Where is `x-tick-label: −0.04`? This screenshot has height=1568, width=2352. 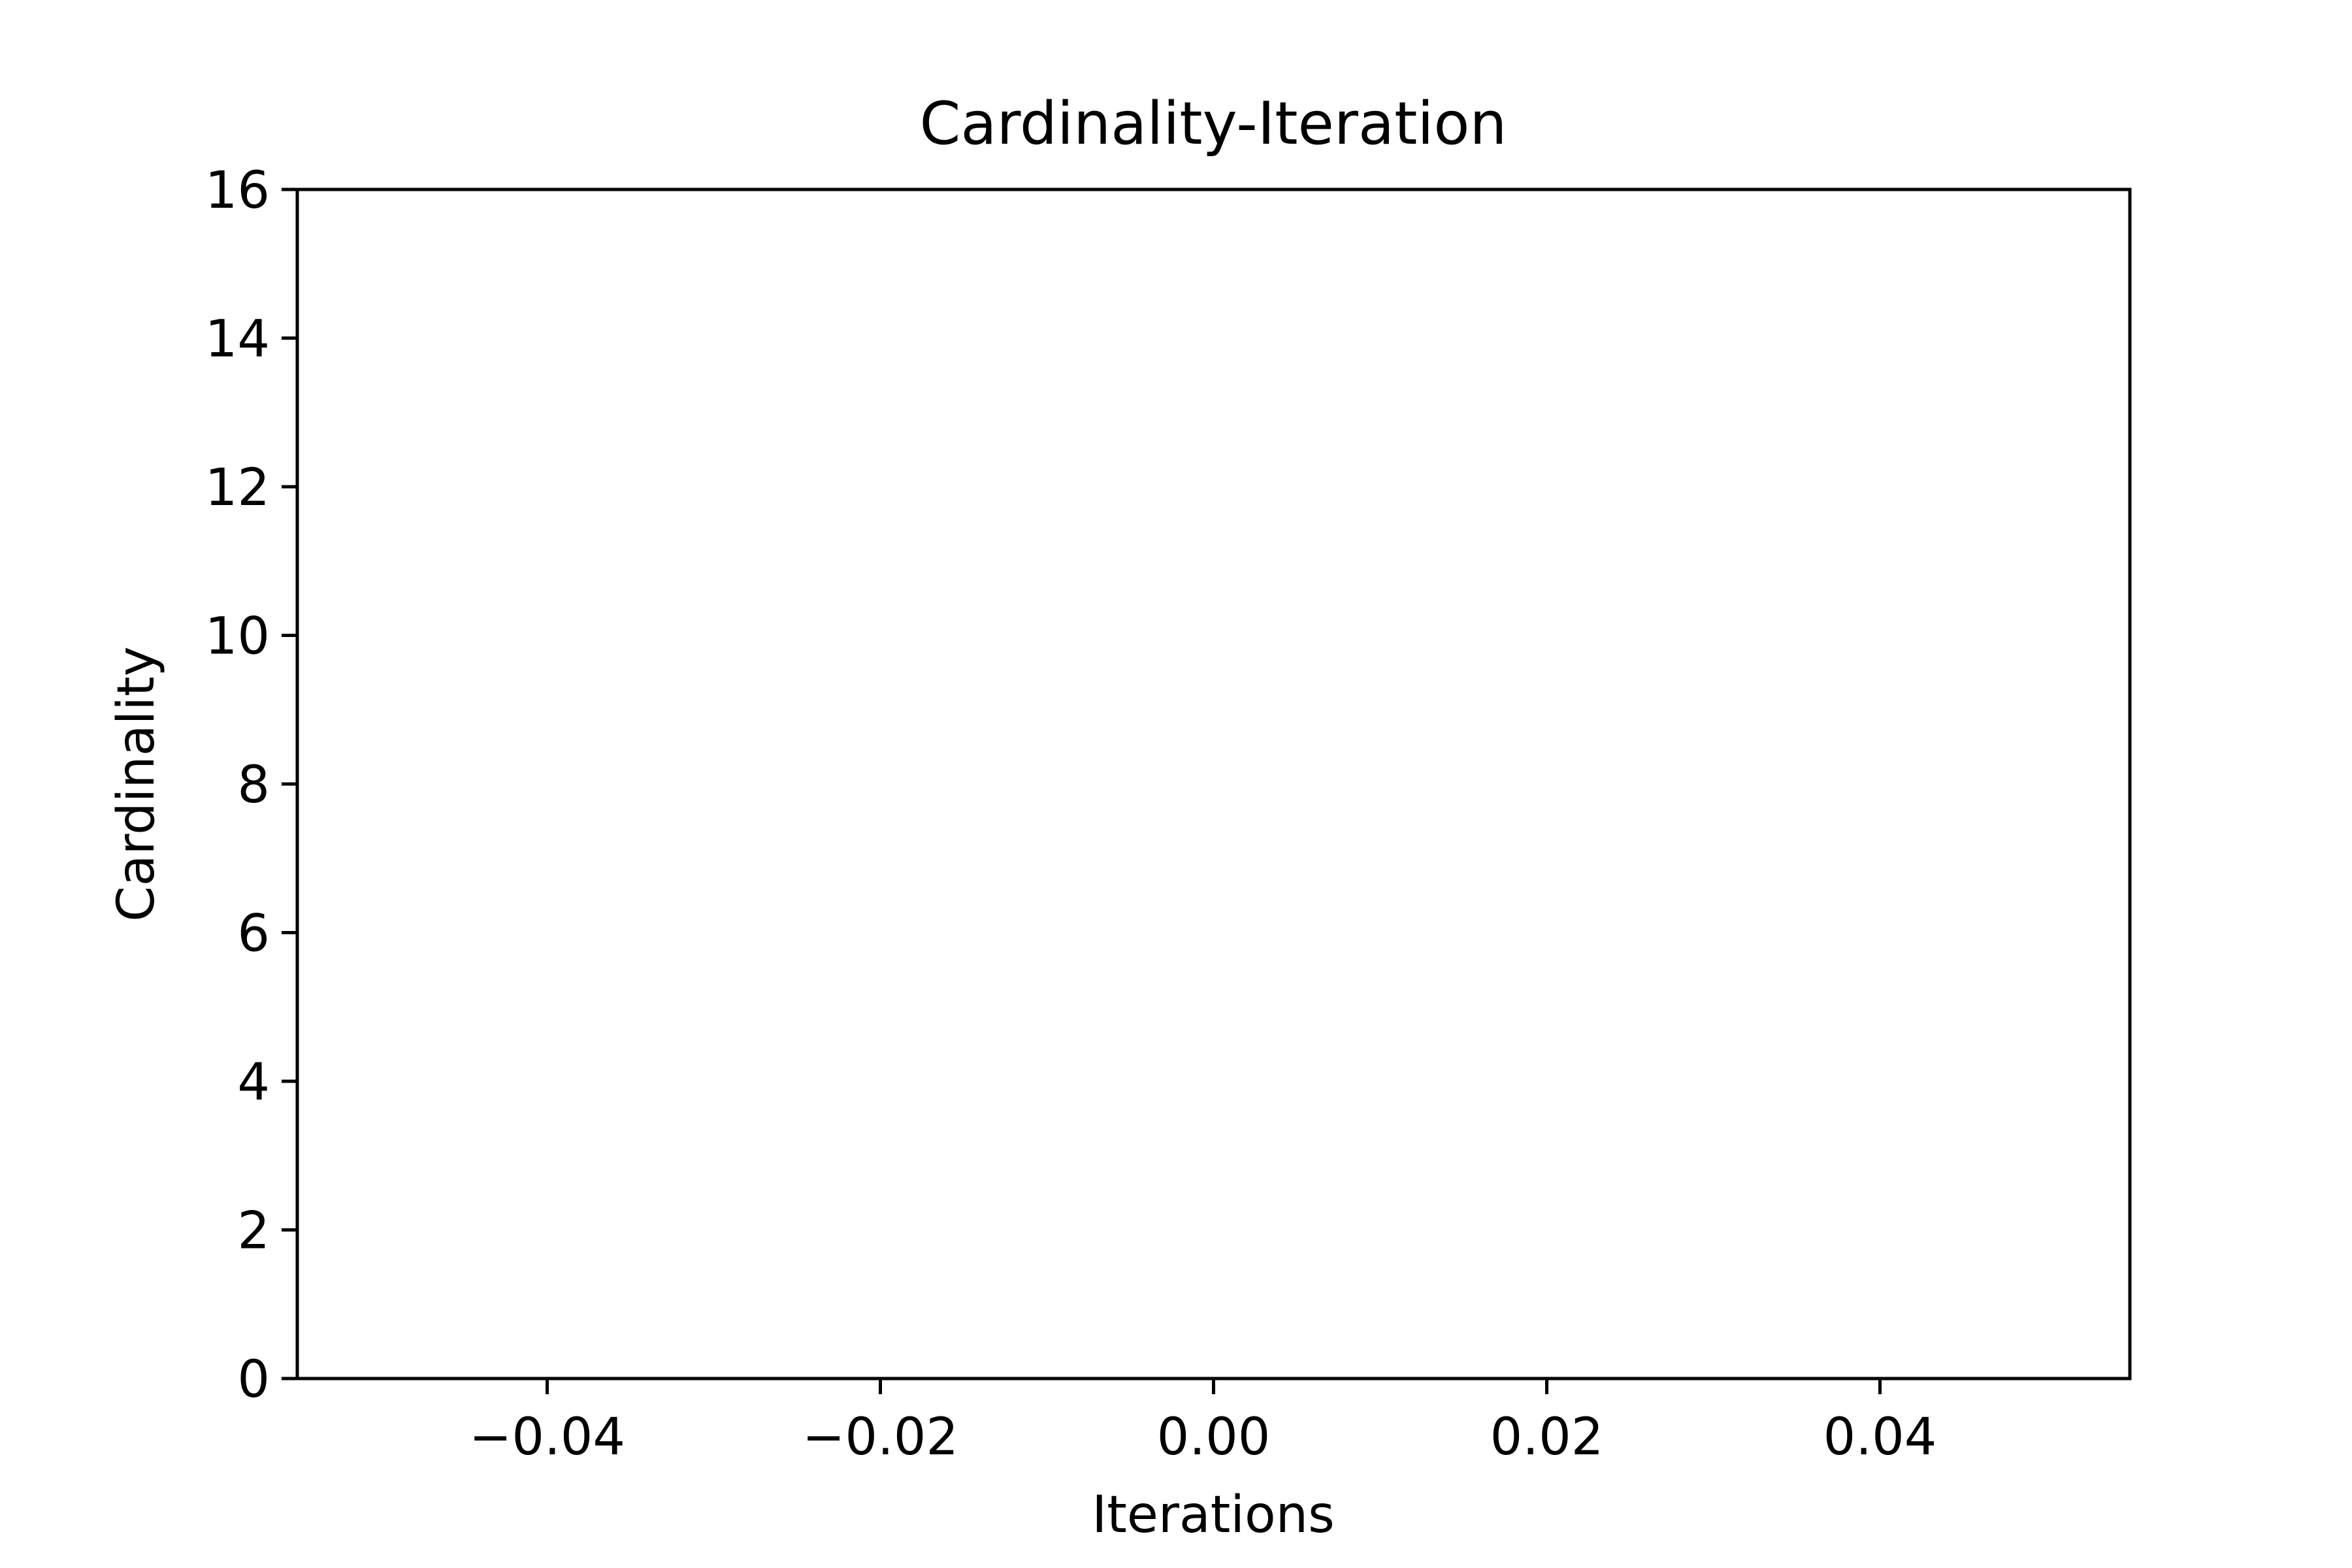 x-tick-label: −0.04 is located at coordinates (547, 1437).